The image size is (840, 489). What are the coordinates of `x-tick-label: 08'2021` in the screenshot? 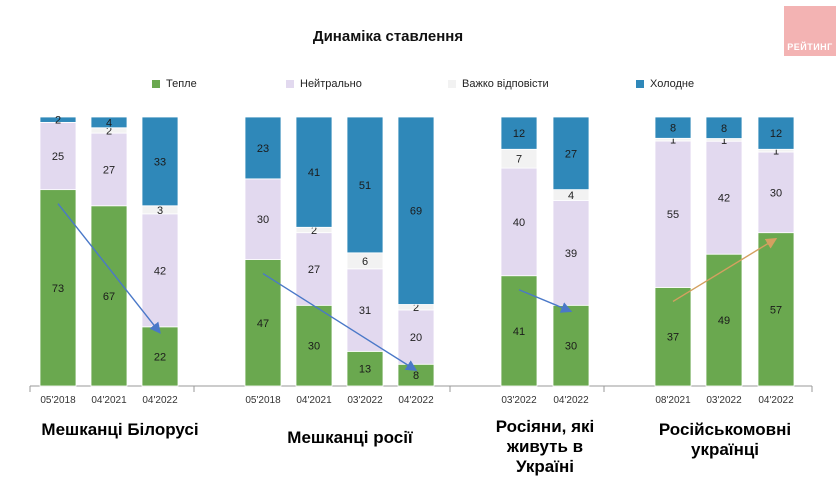 It's located at (673, 400).